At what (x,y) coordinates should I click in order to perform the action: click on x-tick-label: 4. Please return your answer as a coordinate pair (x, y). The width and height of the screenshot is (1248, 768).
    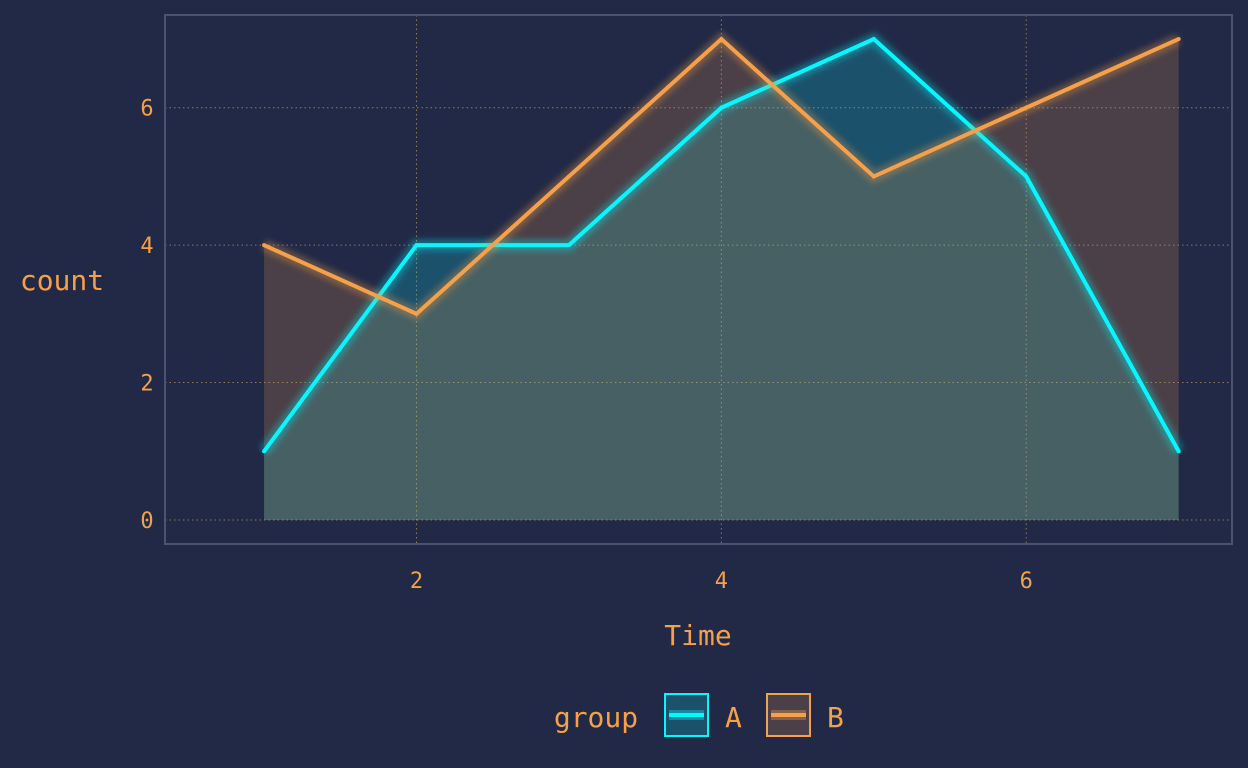
    Looking at the image, I should click on (721, 581).